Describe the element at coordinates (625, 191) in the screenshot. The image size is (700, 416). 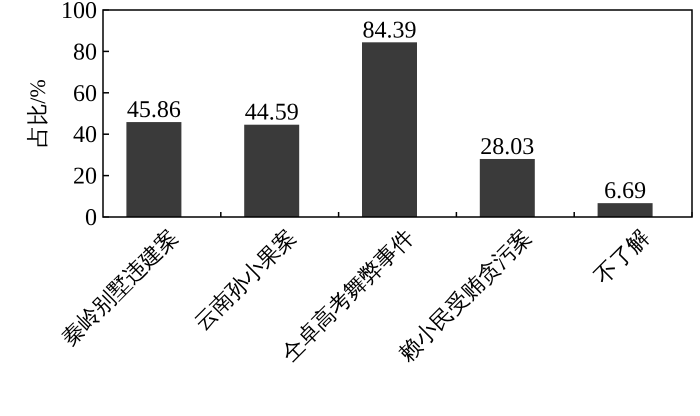
I see `data-label: 6.69` at that location.